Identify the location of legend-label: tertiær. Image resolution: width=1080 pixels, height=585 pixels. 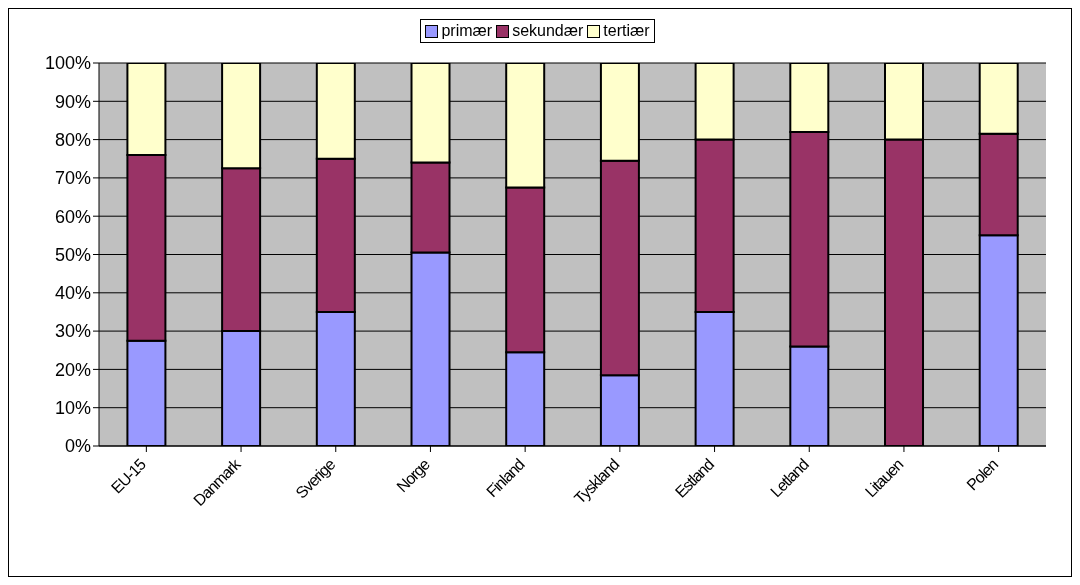
(626, 31).